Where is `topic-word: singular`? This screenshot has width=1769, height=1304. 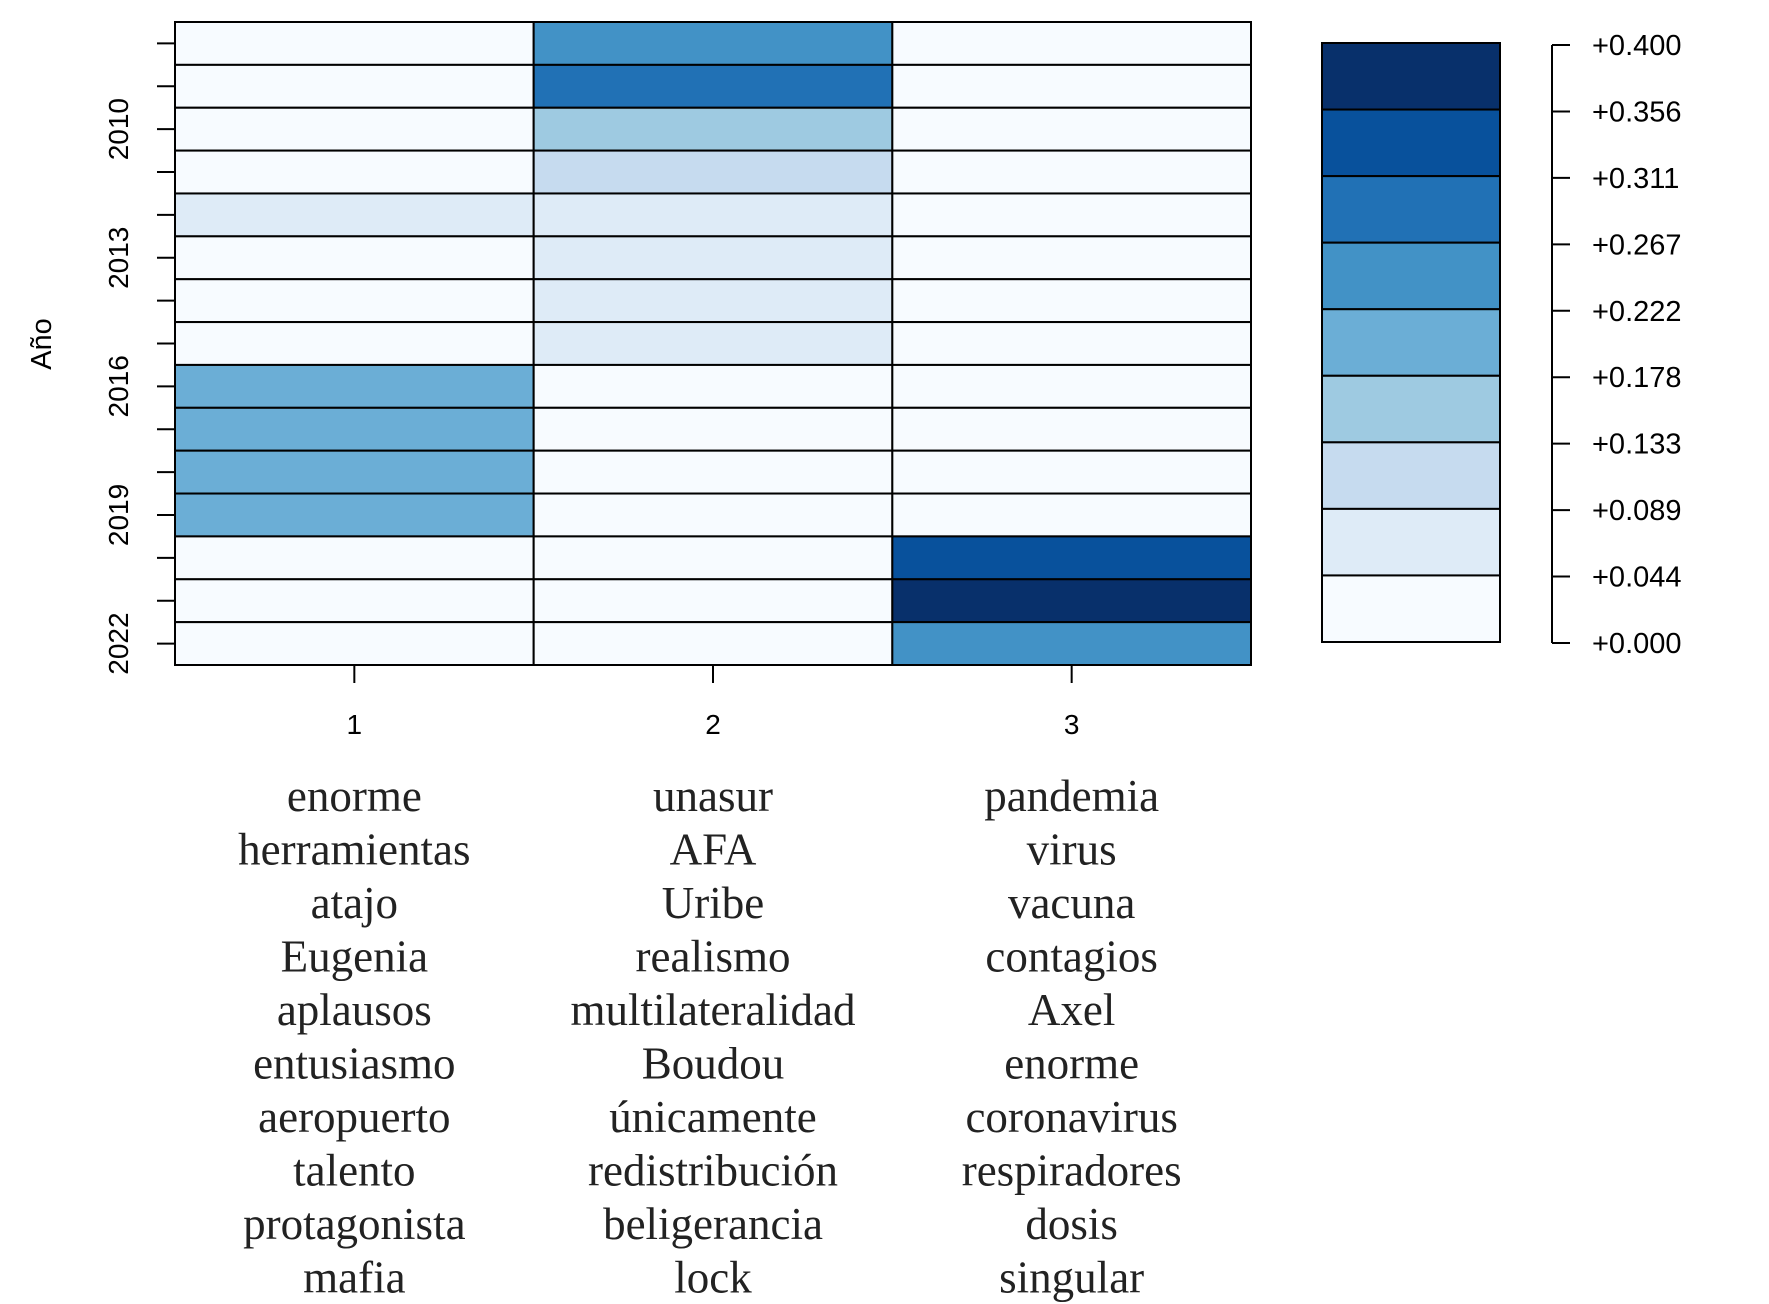
topic-word: singular is located at coordinates (1071, 1278).